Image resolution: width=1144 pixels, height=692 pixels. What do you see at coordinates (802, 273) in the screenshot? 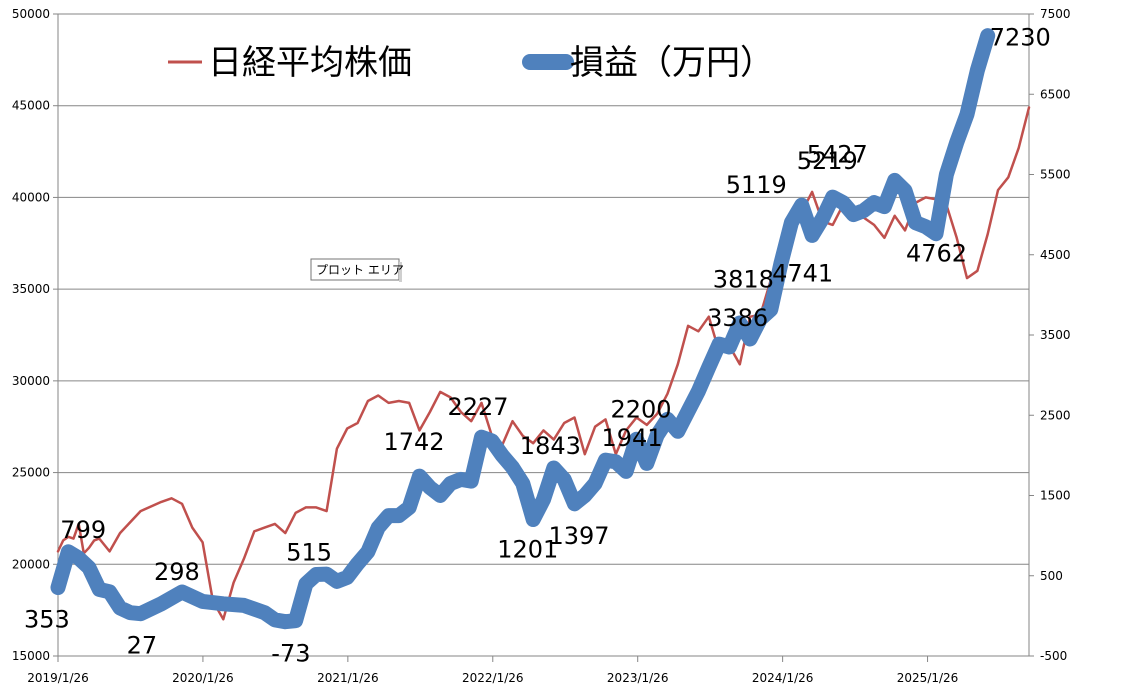
I see `data-label: 4741` at bounding box center [802, 273].